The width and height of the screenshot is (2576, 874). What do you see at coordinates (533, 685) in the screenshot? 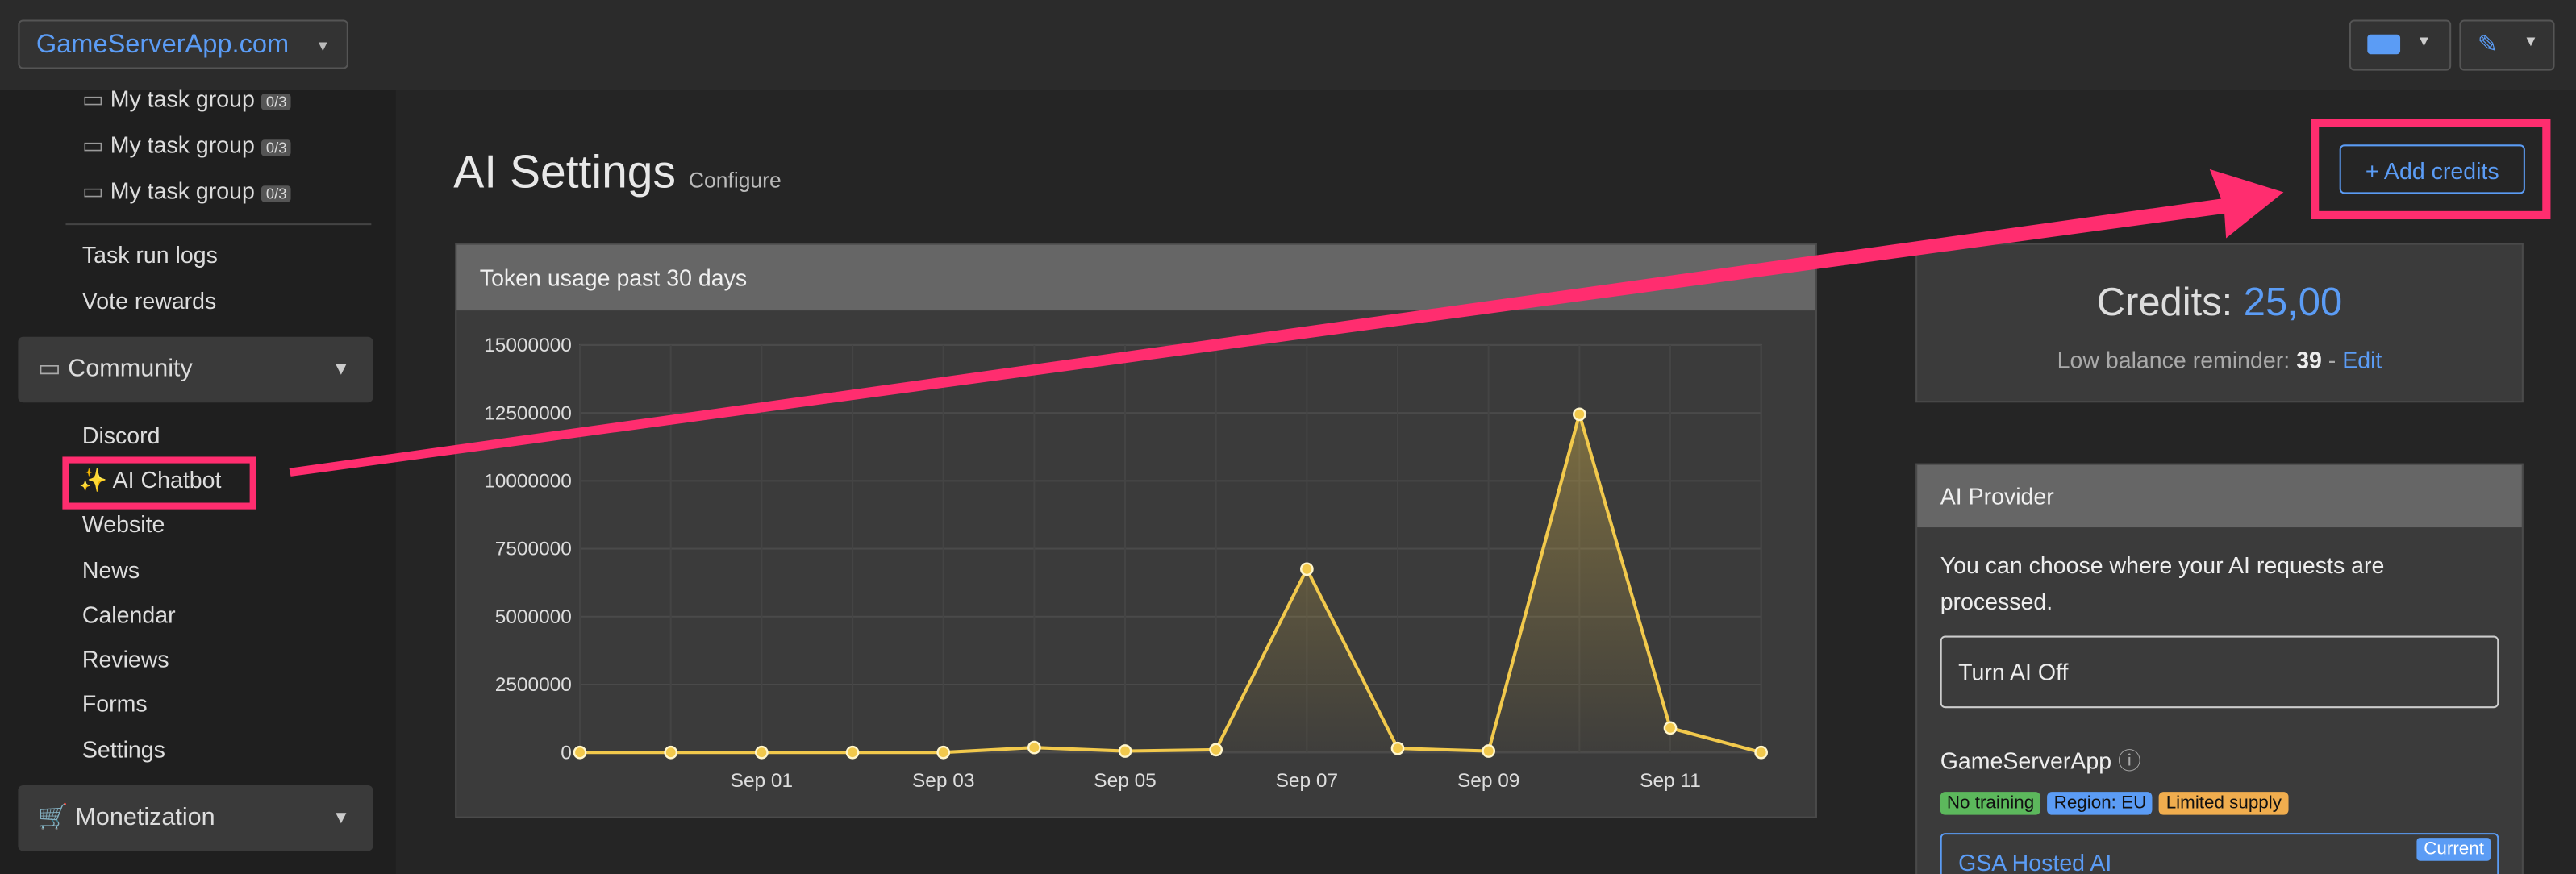
I see `y-tick-label: 2500000` at bounding box center [533, 685].